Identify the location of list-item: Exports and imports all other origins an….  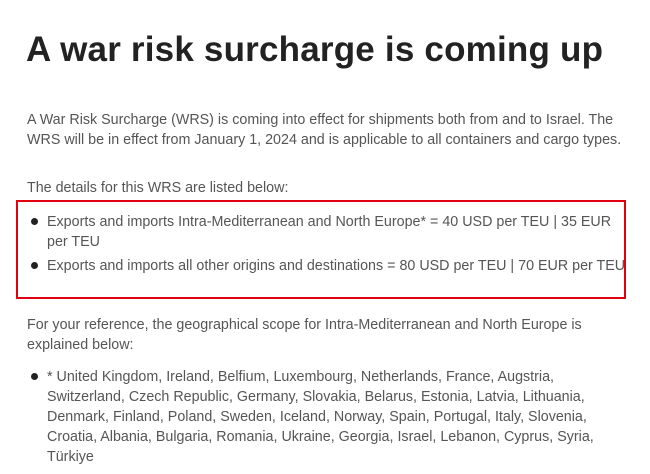
(327, 266).